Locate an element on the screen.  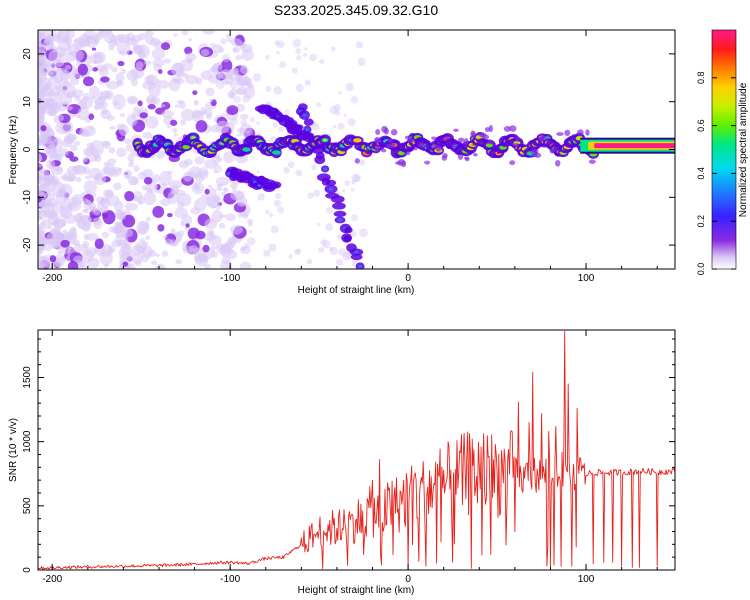
spectrogram-ytick-label: 20 is located at coordinates (27, 54).